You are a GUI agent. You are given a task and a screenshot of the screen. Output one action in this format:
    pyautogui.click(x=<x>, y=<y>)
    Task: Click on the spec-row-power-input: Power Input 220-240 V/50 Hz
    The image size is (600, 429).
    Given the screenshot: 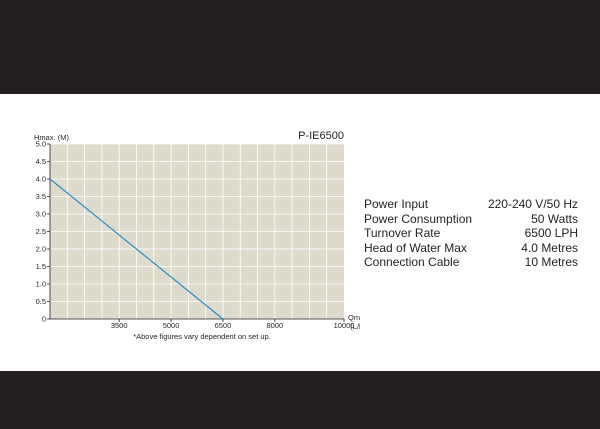 What is the action you would take?
    pyautogui.click(x=471, y=204)
    